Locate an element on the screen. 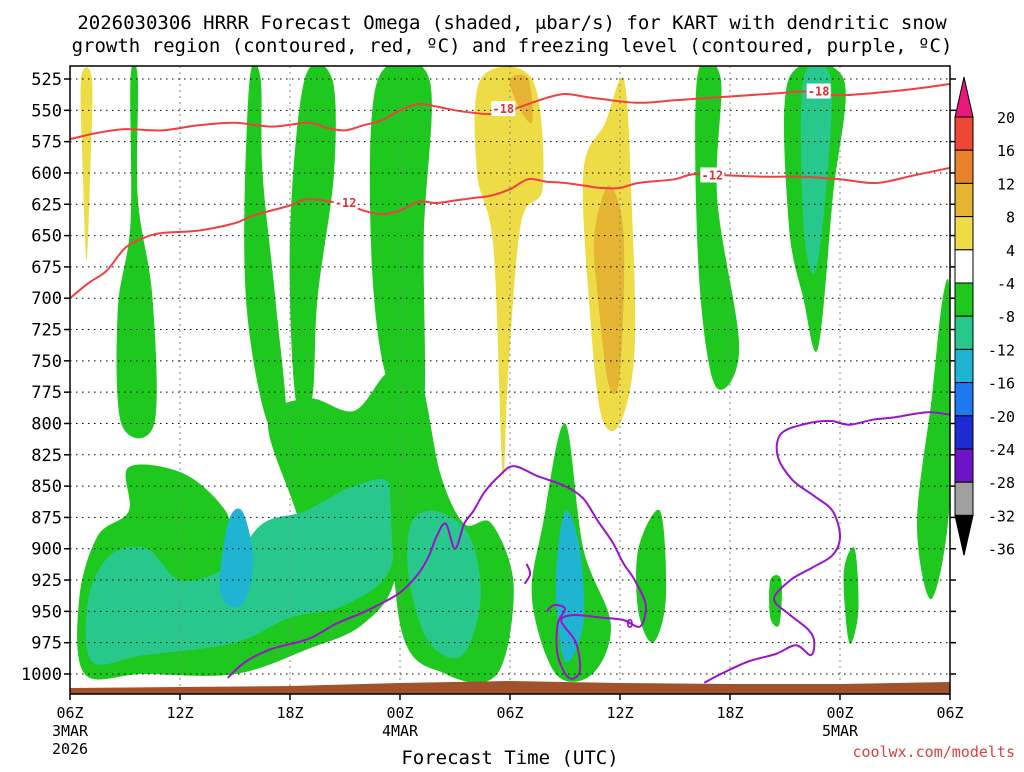 Image resolution: width=1024 pixels, height=772 pixels. terrain-layer is located at coordinates (510, 687).